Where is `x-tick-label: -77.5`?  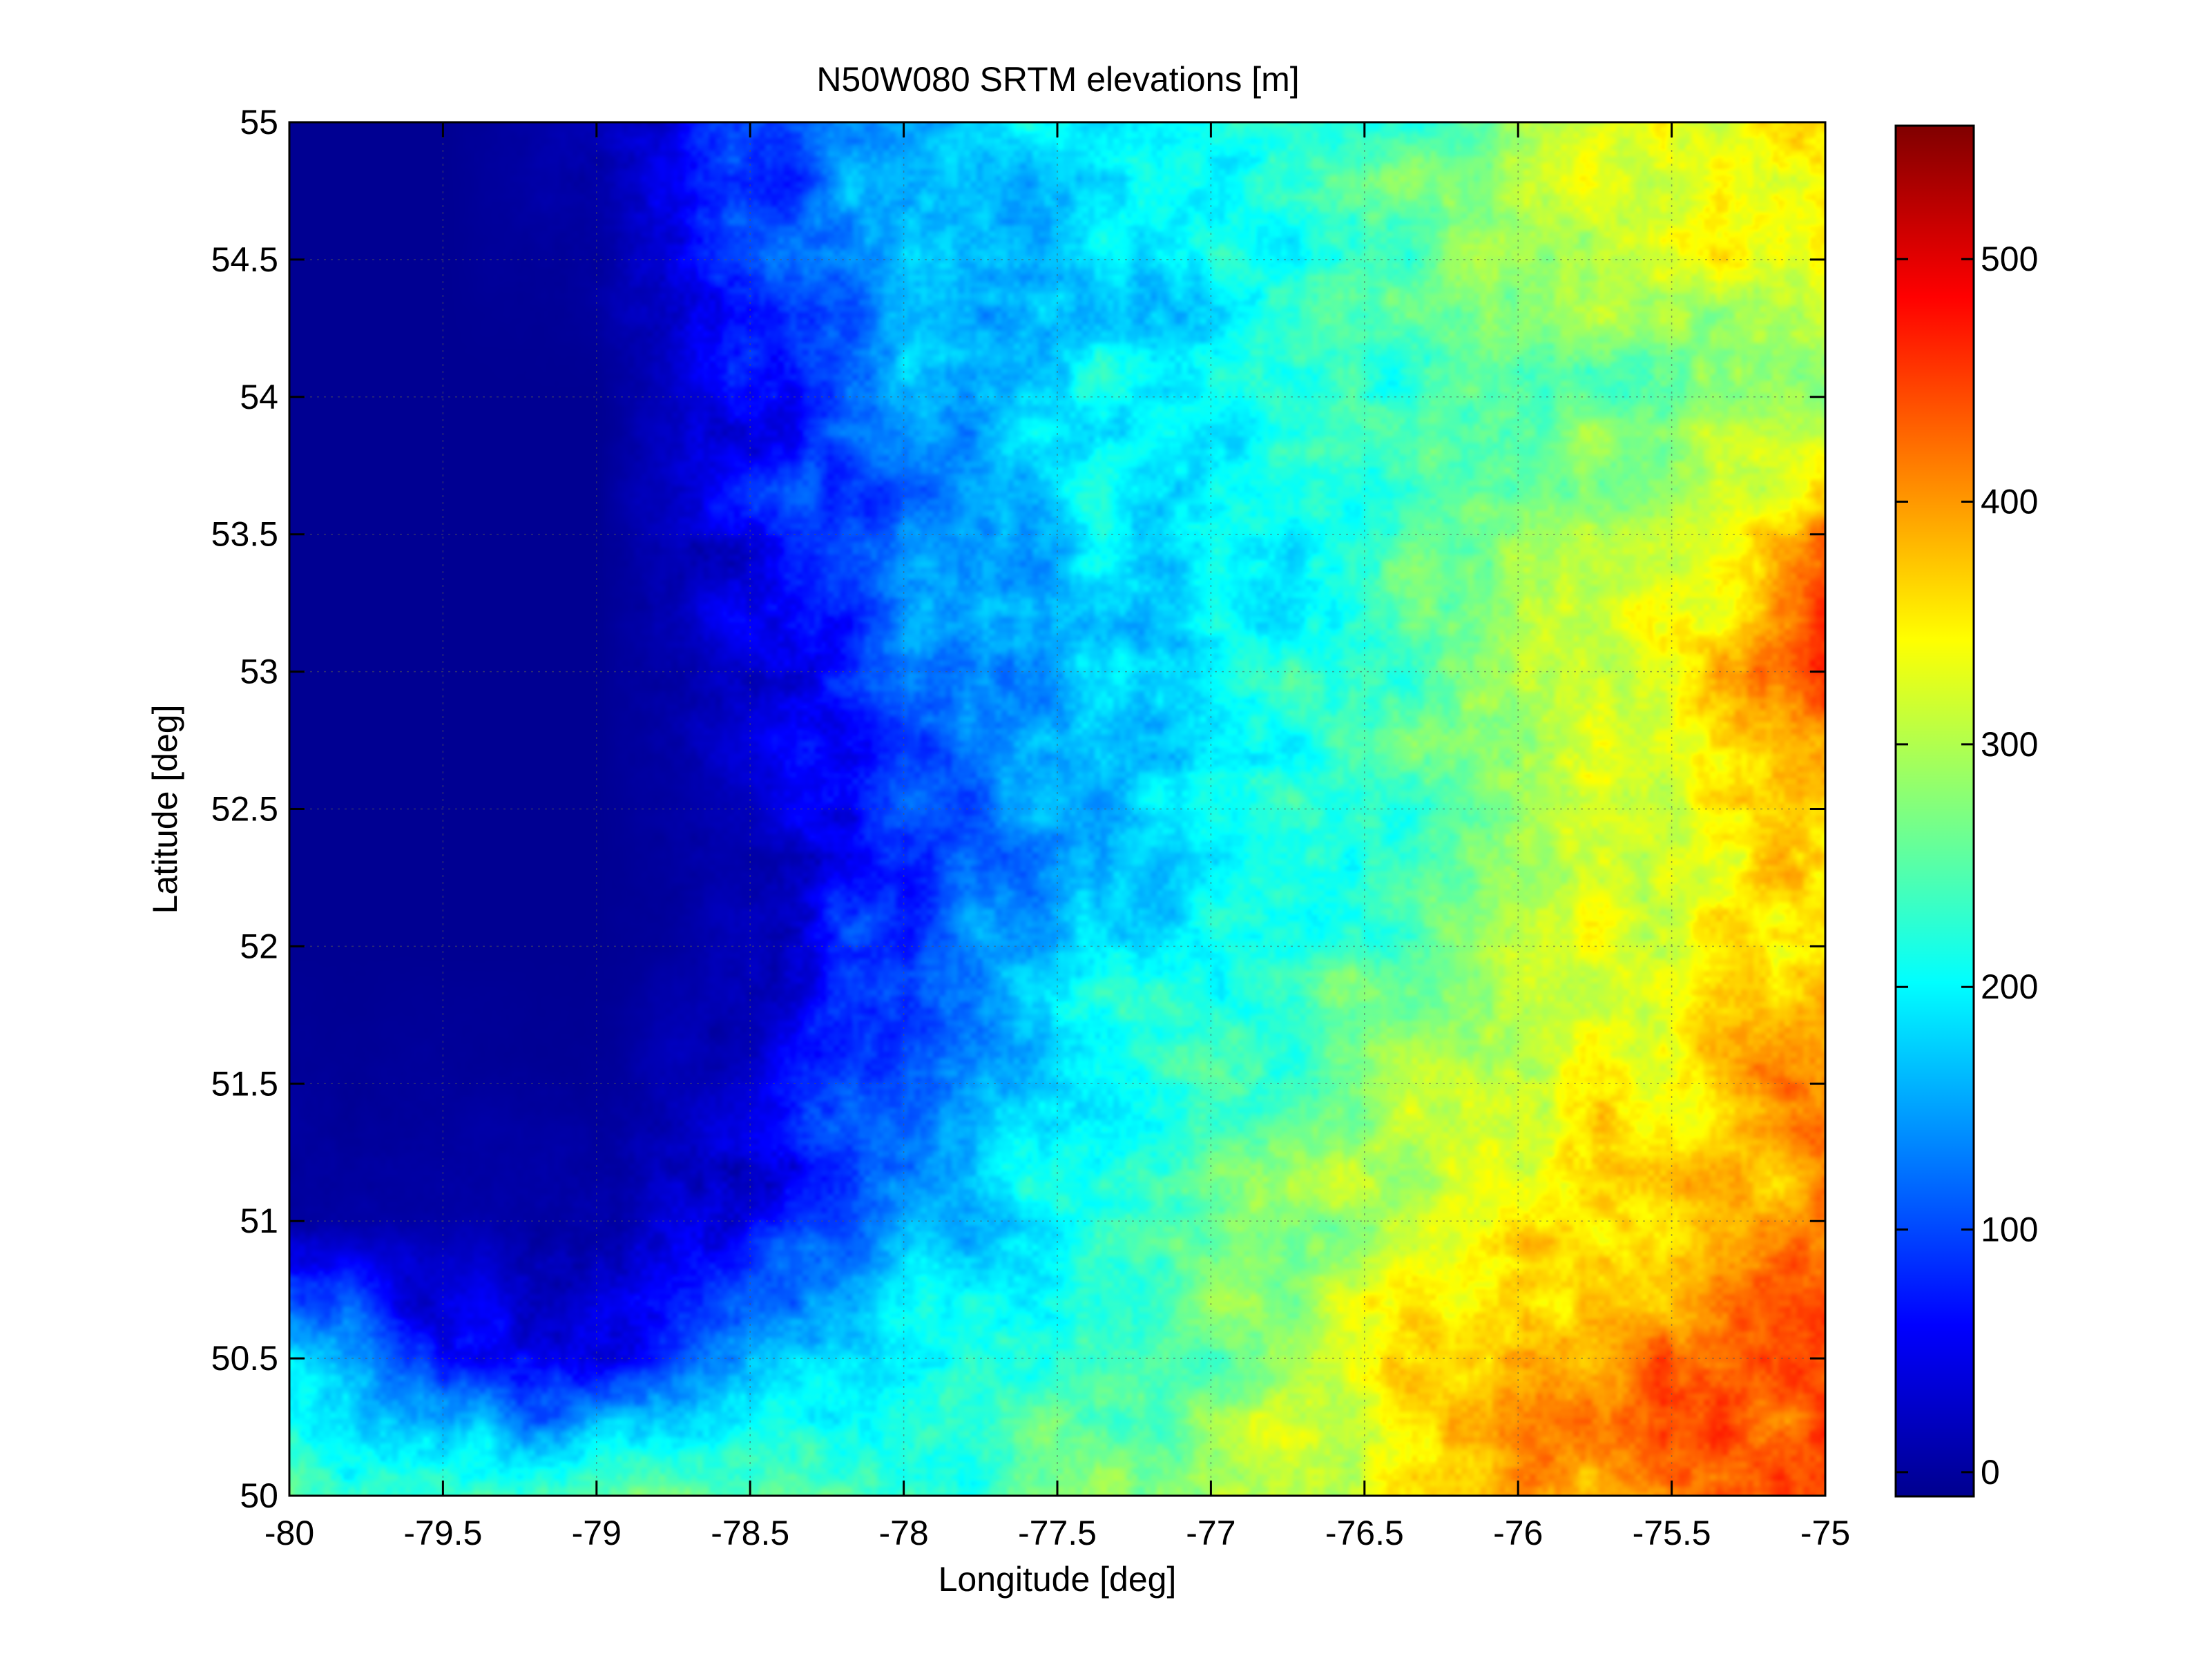 x-tick-label: -77.5 is located at coordinates (1057, 1533).